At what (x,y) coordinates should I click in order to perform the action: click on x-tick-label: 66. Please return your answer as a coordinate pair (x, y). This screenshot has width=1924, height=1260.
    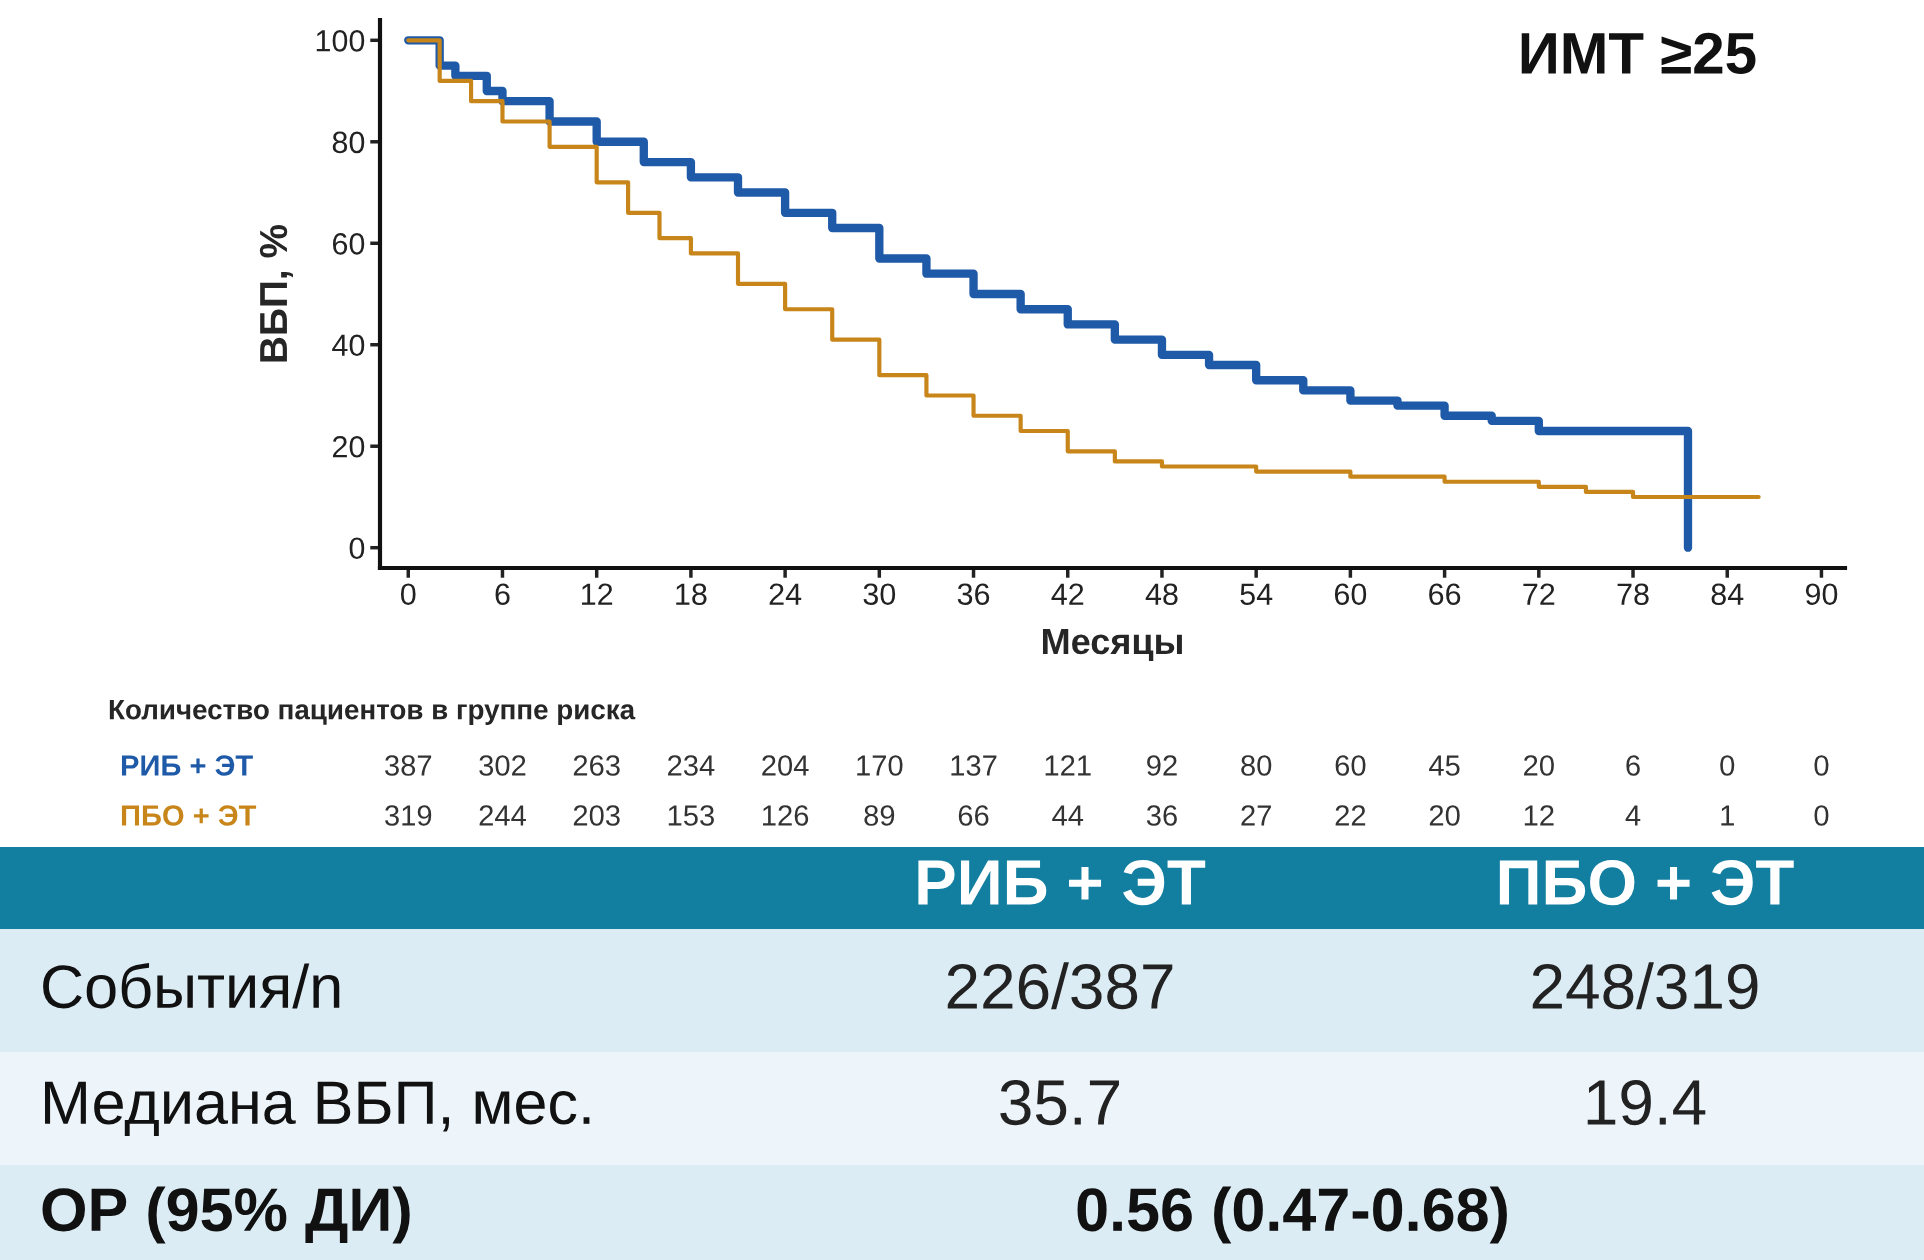
    Looking at the image, I should click on (1445, 594).